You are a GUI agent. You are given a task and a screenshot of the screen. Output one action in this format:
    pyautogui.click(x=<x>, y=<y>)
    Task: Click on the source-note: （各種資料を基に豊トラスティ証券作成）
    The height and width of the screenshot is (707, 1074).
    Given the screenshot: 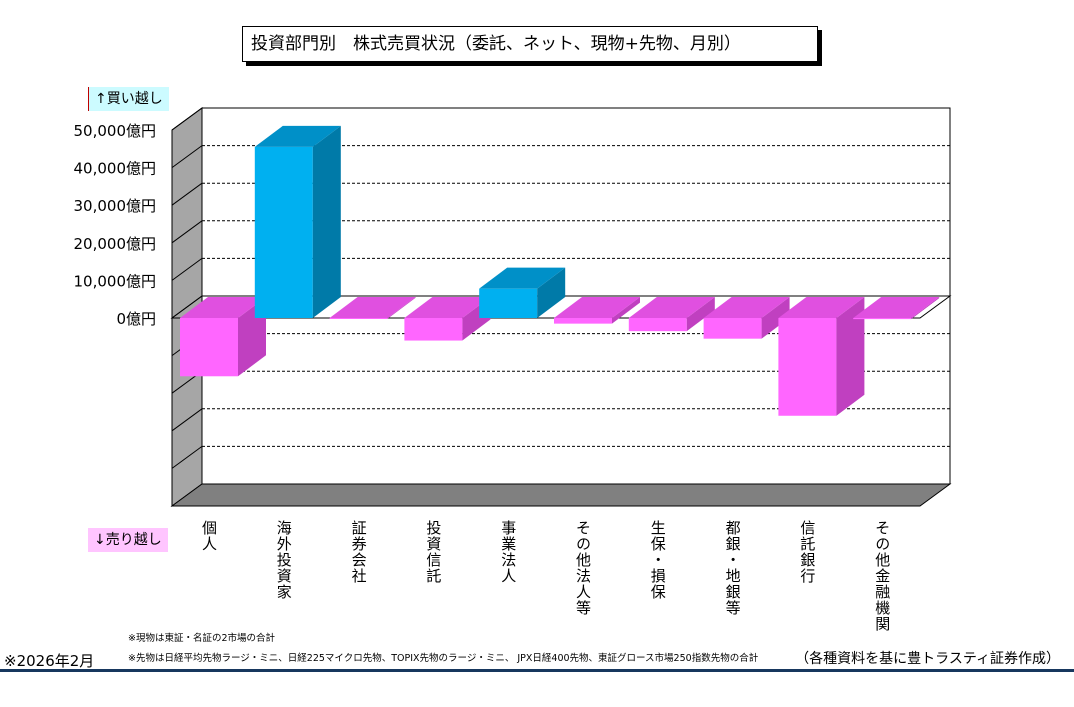 What is the action you would take?
    pyautogui.click(x=927, y=659)
    